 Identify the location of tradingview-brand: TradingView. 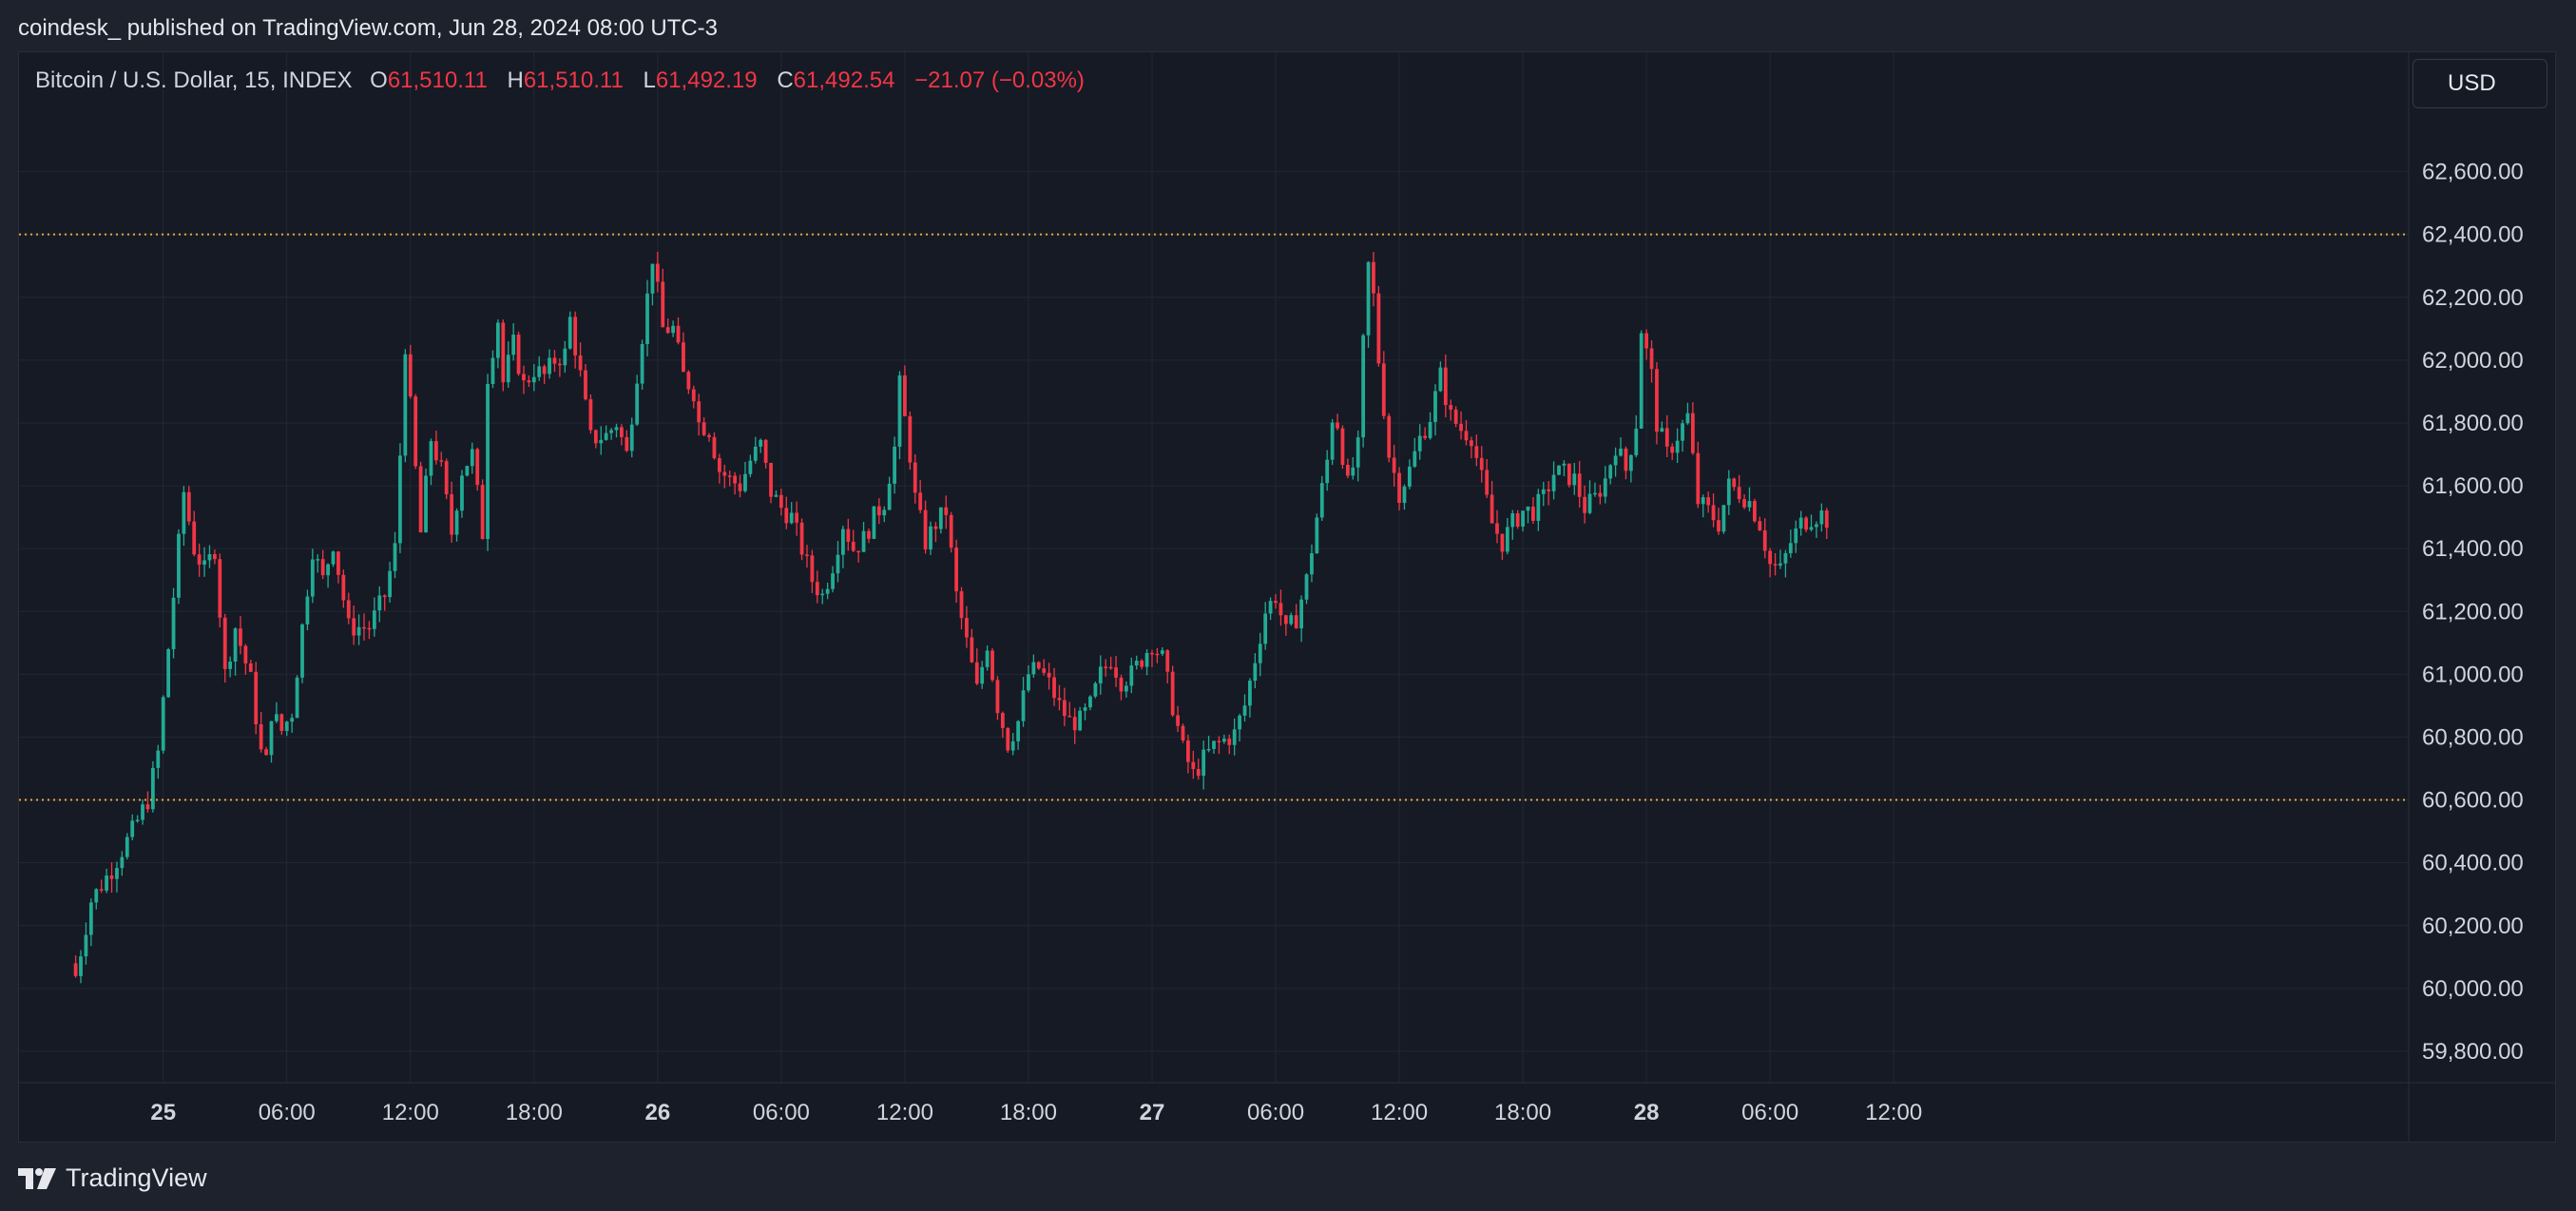
(113, 1178).